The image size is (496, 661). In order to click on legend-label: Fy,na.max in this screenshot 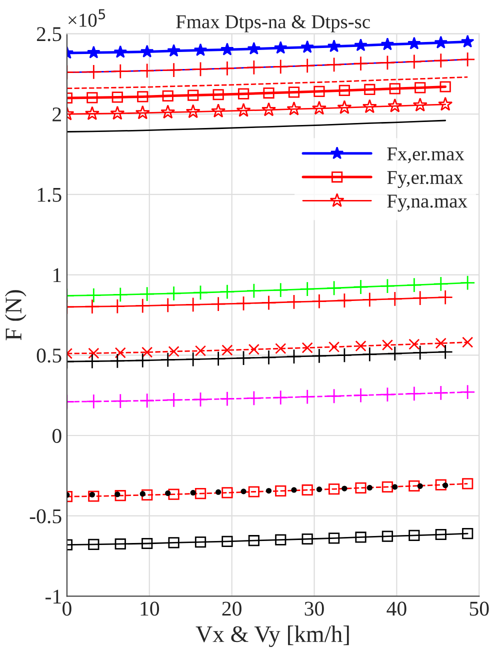, I will do `click(427, 203)`.